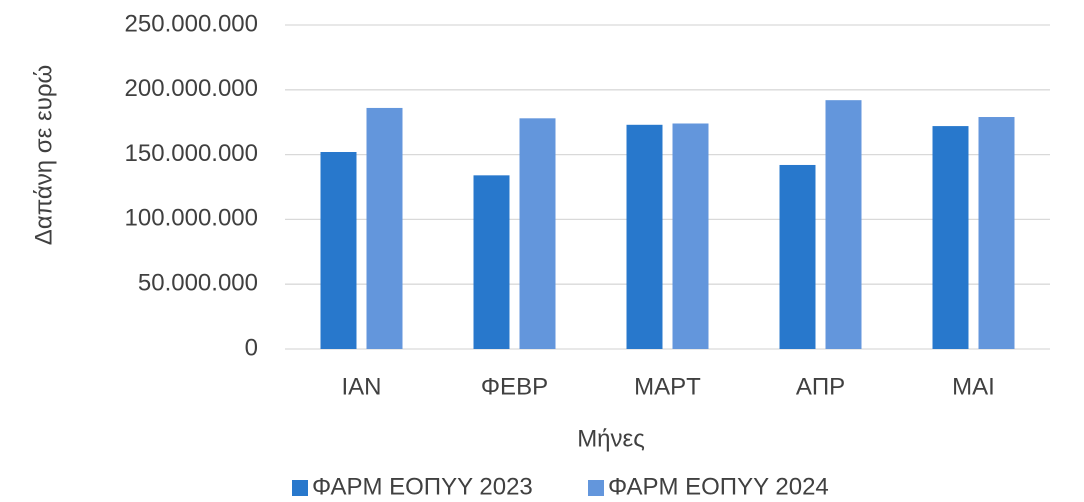 Image resolution: width=1084 pixels, height=502 pixels. What do you see at coordinates (667, 386) in the screenshot?
I see `x-tick-label: ΜΑΡΤ` at bounding box center [667, 386].